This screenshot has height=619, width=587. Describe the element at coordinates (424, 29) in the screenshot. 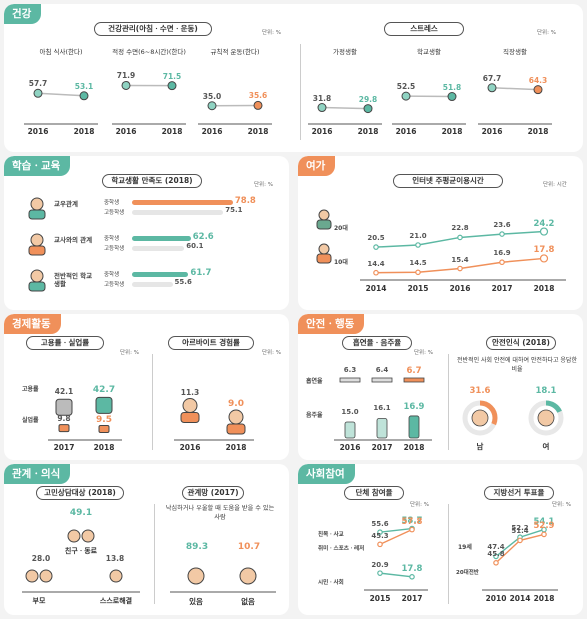

I see `stress-title: 스트레스` at that location.